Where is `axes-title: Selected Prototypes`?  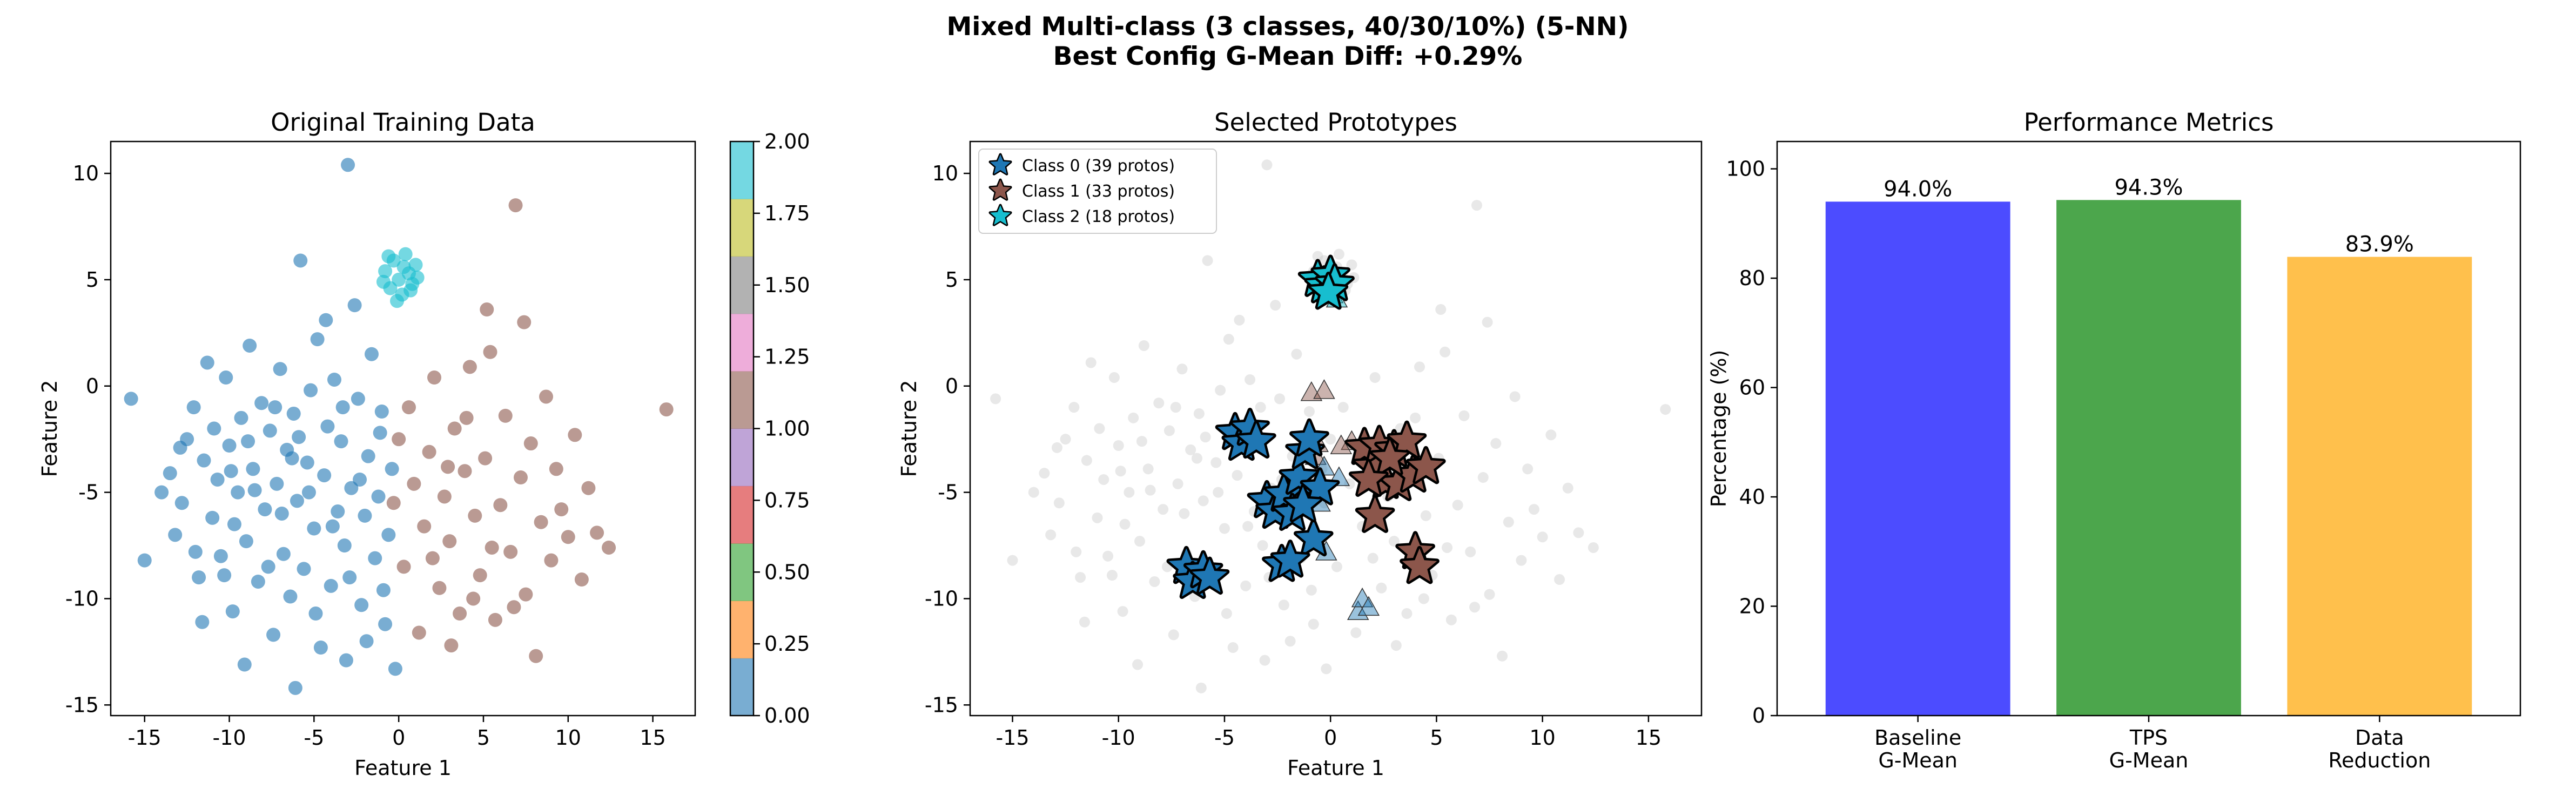
axes-title: Selected Prototypes is located at coordinates (1335, 122).